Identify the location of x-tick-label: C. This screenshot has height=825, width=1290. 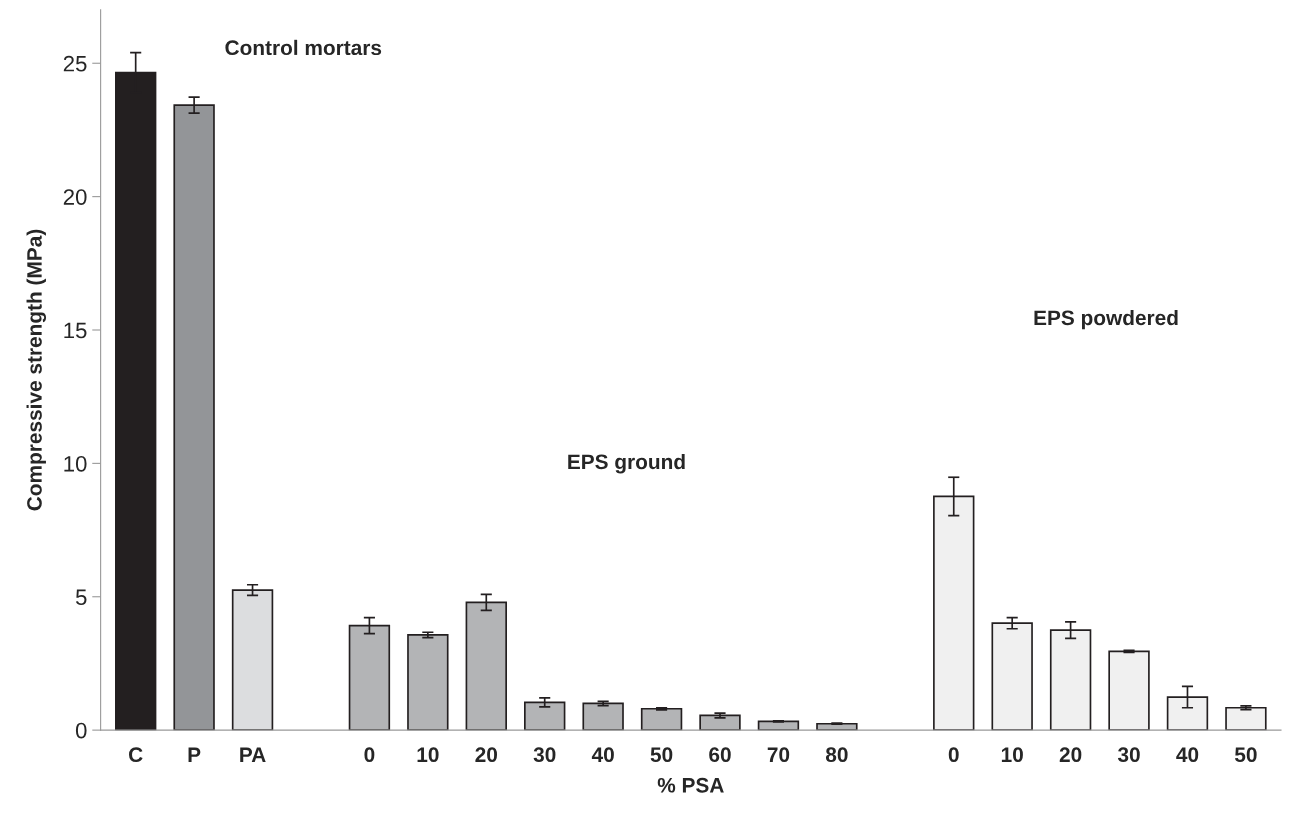
(136, 755).